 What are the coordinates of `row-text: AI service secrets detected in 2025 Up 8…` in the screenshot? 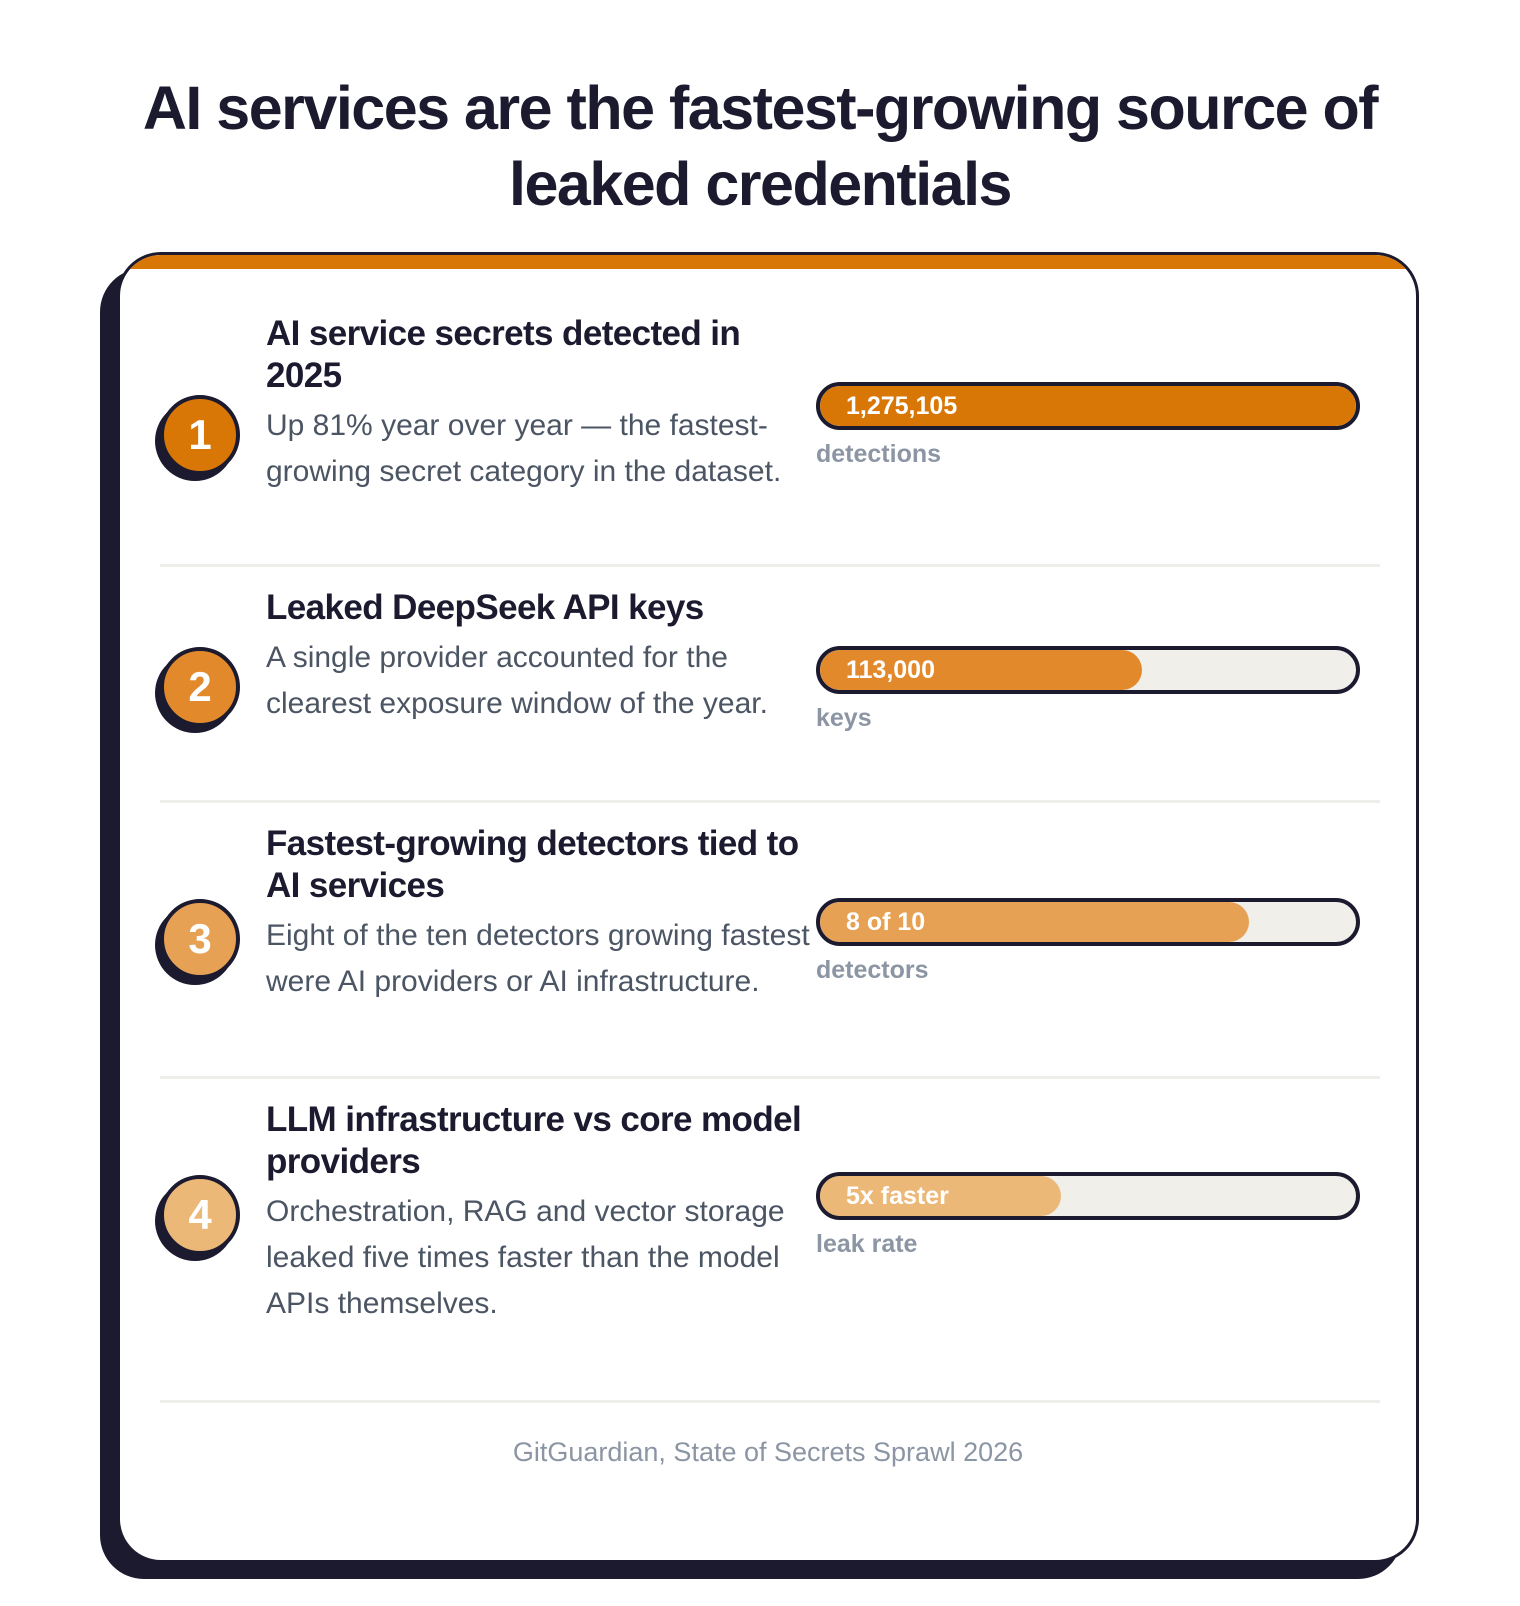 It's located at (538, 404).